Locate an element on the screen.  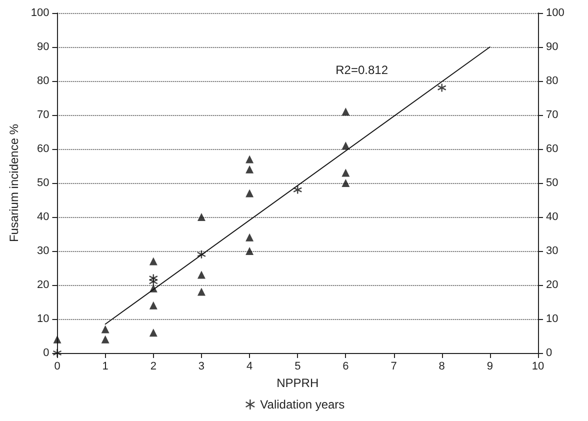
x-tick-label: 4 is located at coordinates (249, 366).